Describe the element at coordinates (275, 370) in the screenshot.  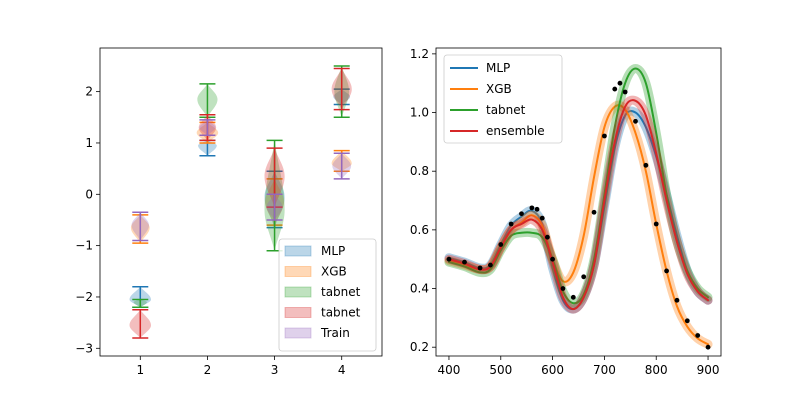
I see `violin-x-tick-label-2: 3` at that location.